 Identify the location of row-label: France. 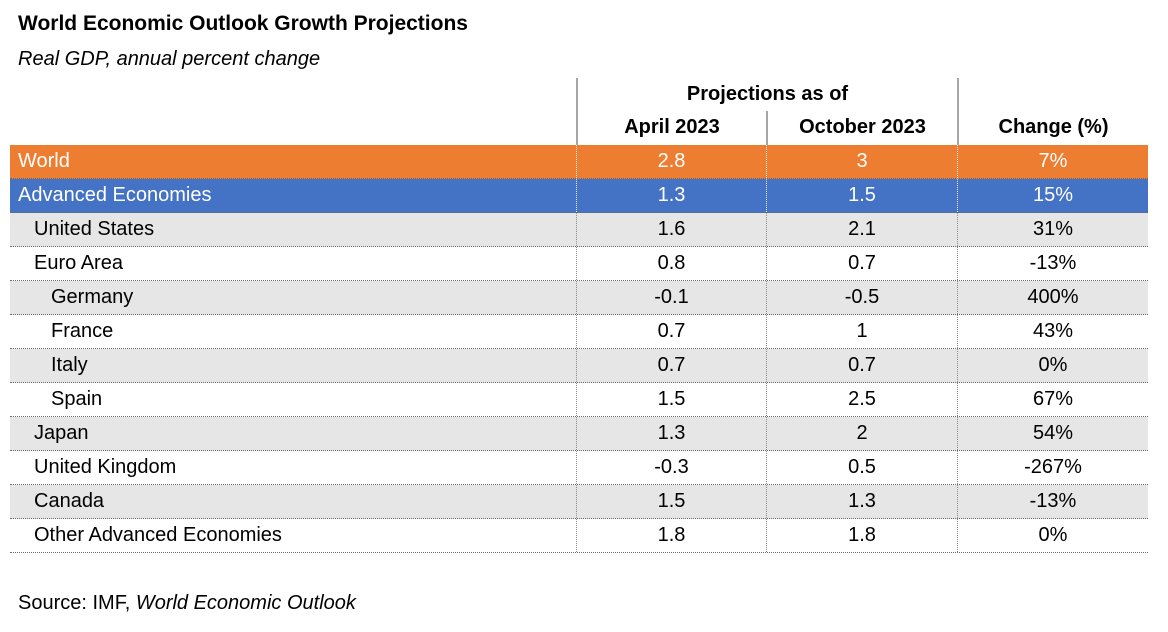
(82, 331).